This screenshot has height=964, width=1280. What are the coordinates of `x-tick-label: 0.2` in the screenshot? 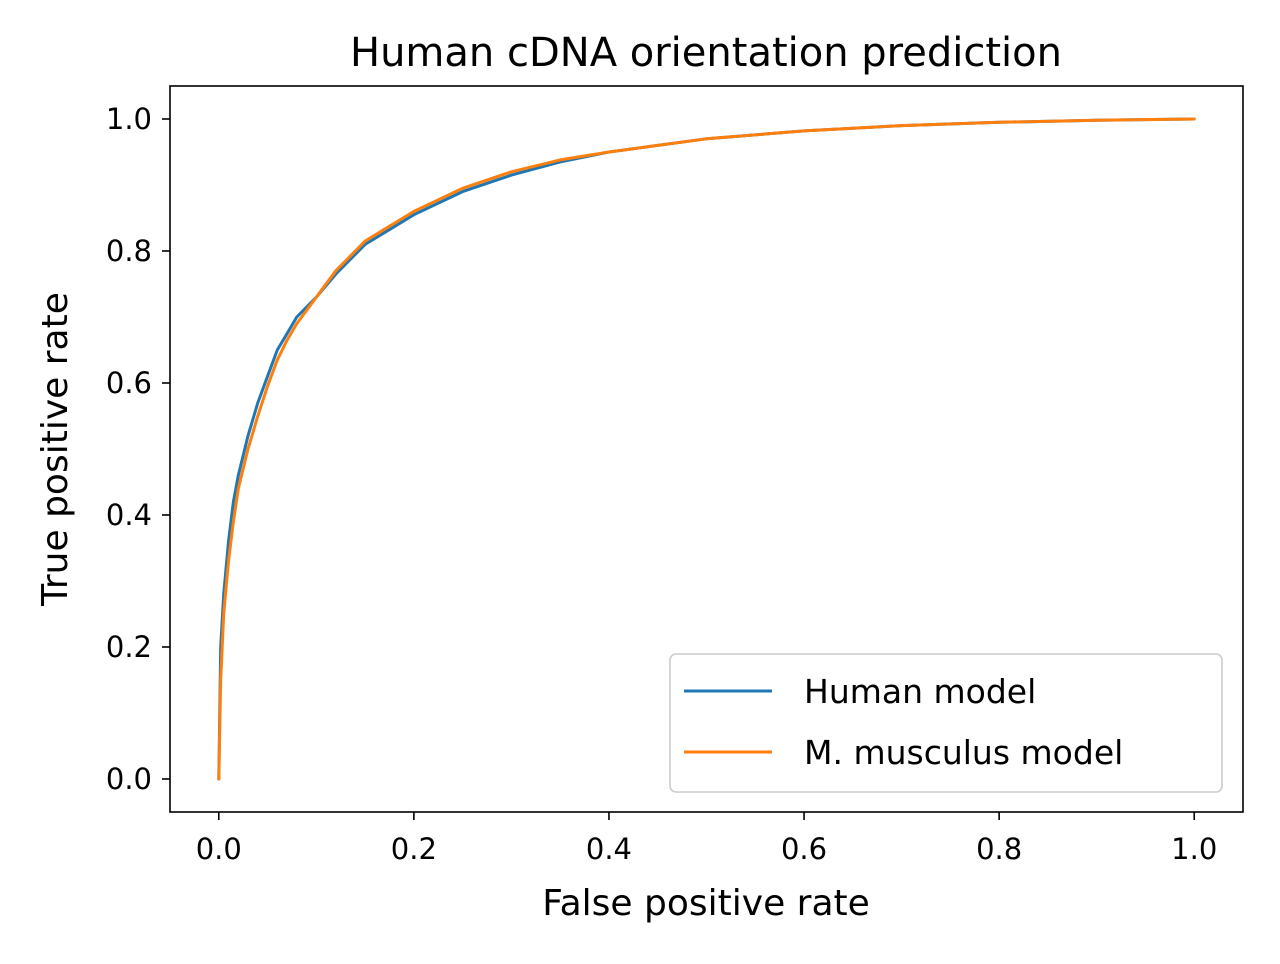 It's located at (414, 849).